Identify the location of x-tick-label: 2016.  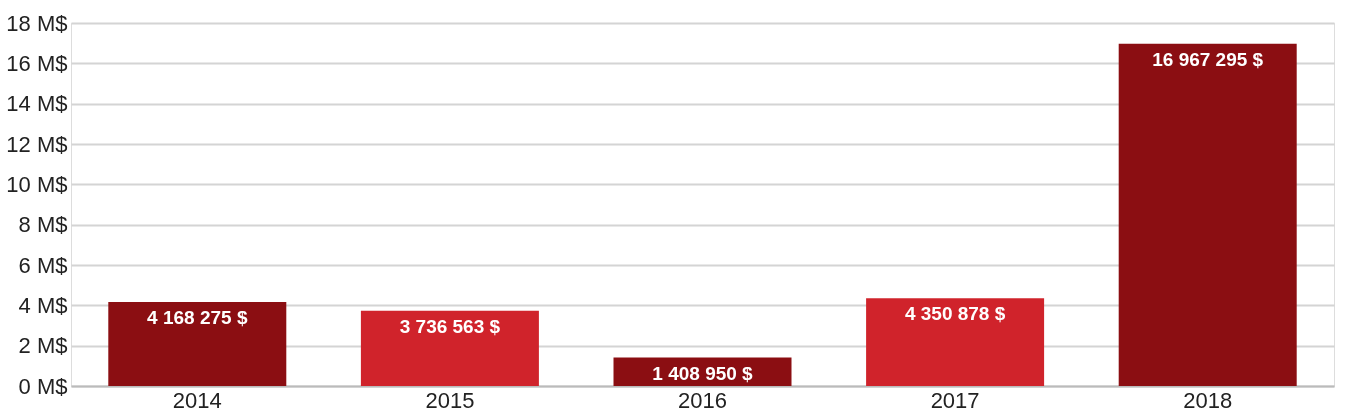
(702, 400).